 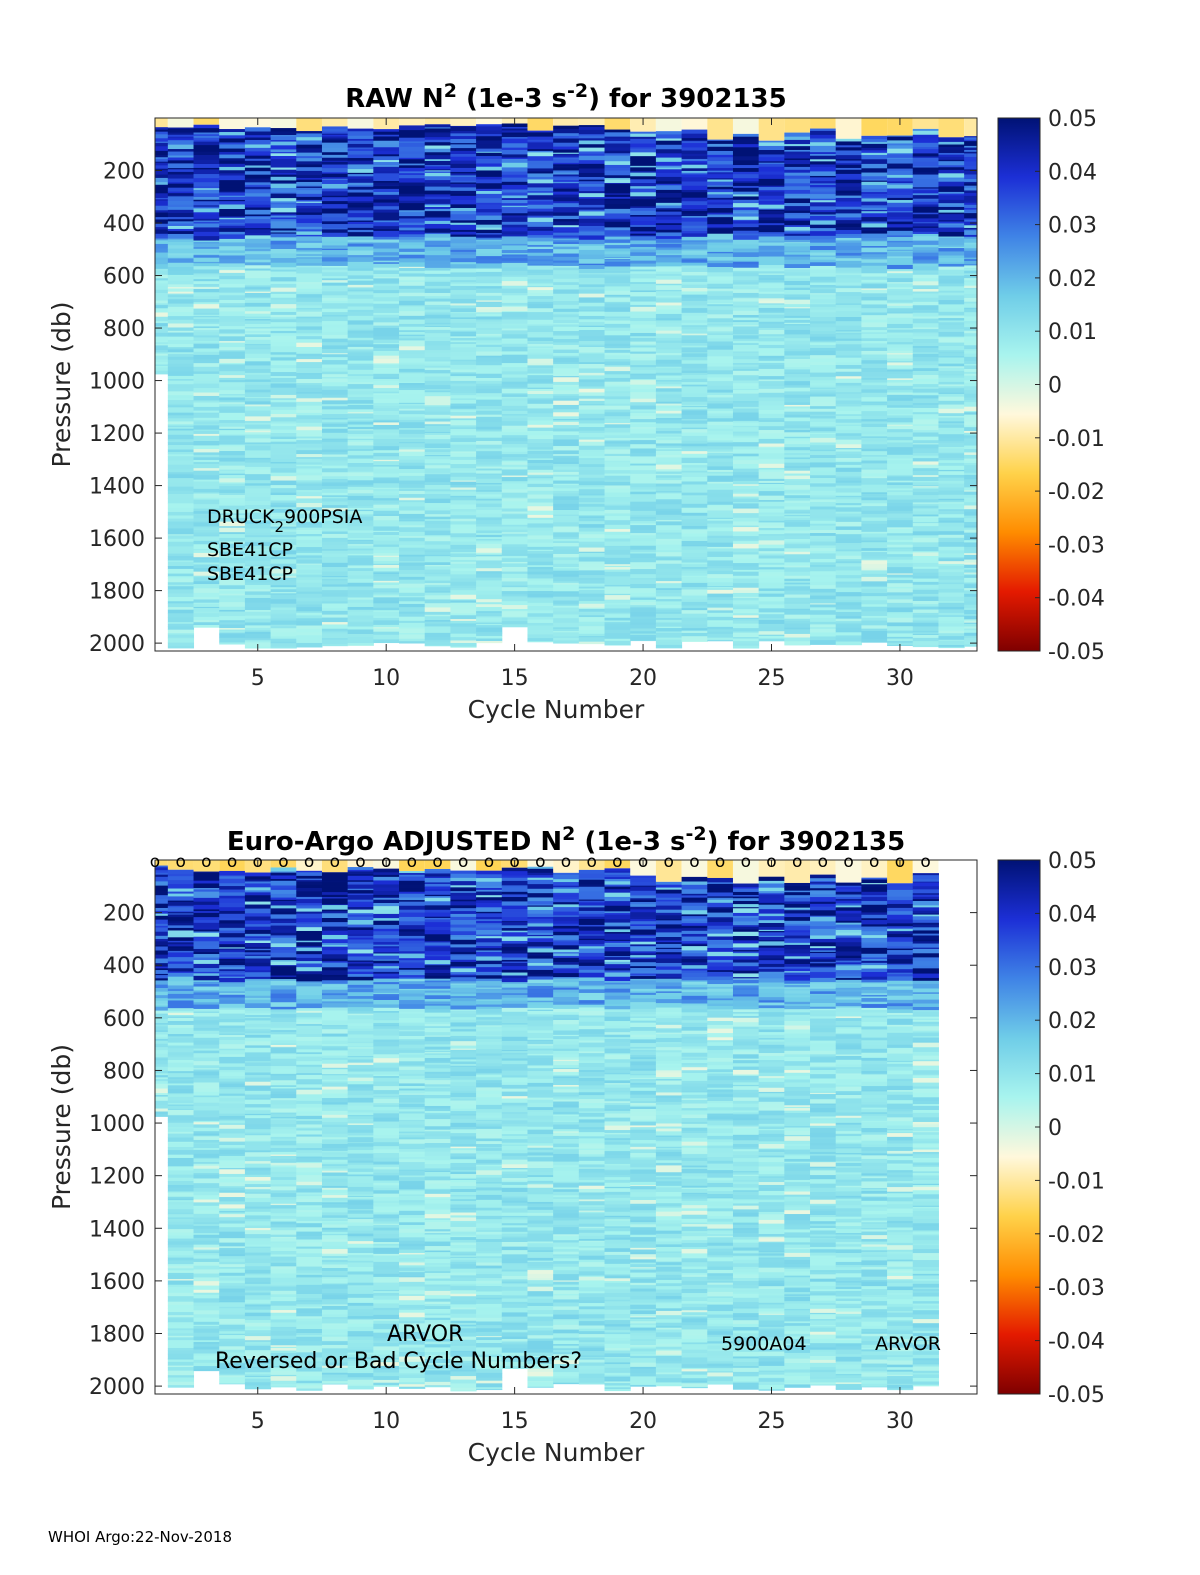 What do you see at coordinates (398, 1361) in the screenshot?
I see `platform-annotation: Reversed or Bad Cycle Numbers?` at bounding box center [398, 1361].